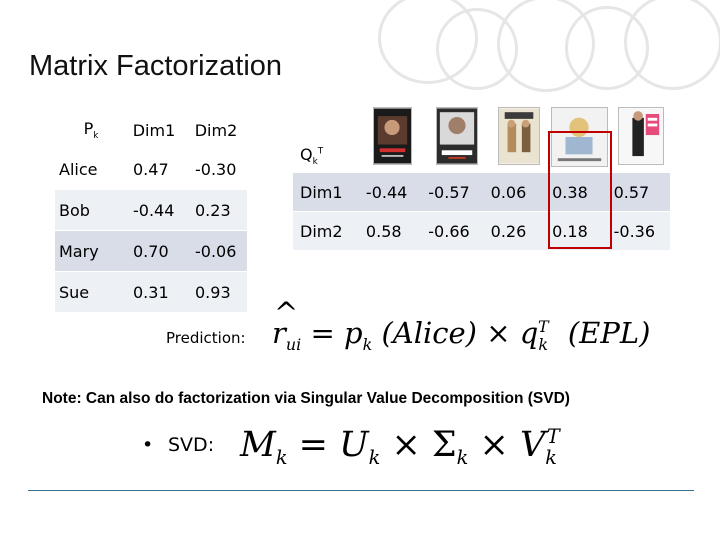  I want to click on prediction-label: Prediction:, so click(206, 338).